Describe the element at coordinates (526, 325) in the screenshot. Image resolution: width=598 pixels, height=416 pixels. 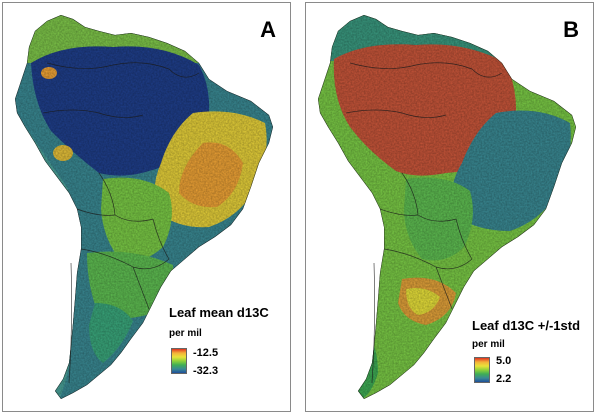
I see `legend-title: Leaf d13C +/-1std` at that location.